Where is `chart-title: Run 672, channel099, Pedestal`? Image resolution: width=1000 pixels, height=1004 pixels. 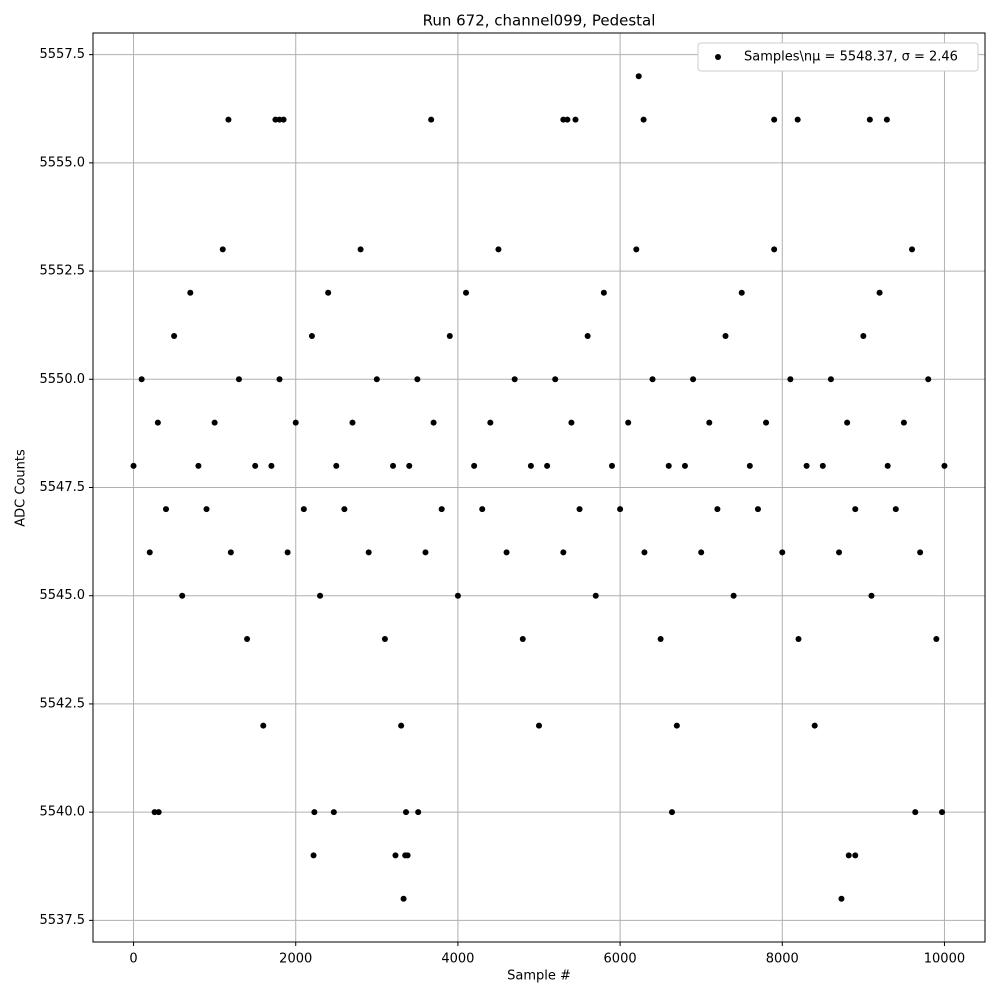 chart-title: Run 672, channel099, Pedestal is located at coordinates (539, 21).